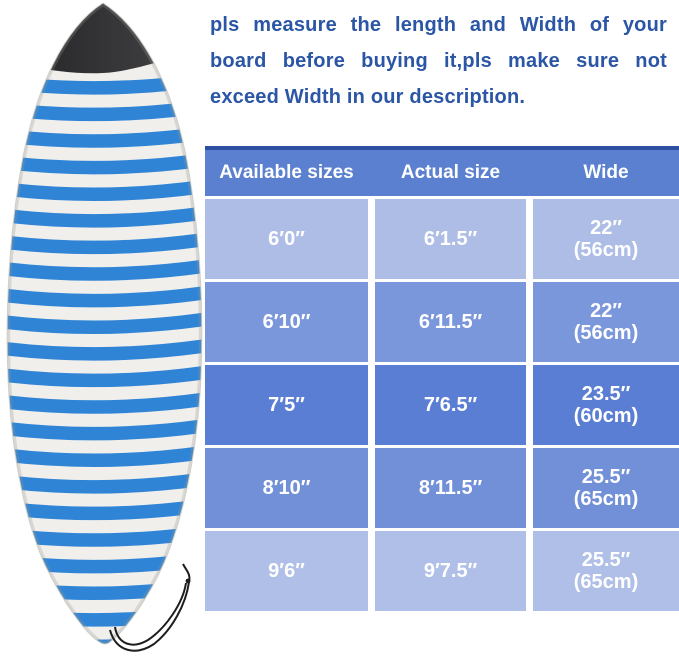  What do you see at coordinates (450, 322) in the screenshot?
I see `actual-size-cell: 6′11.5′′` at bounding box center [450, 322].